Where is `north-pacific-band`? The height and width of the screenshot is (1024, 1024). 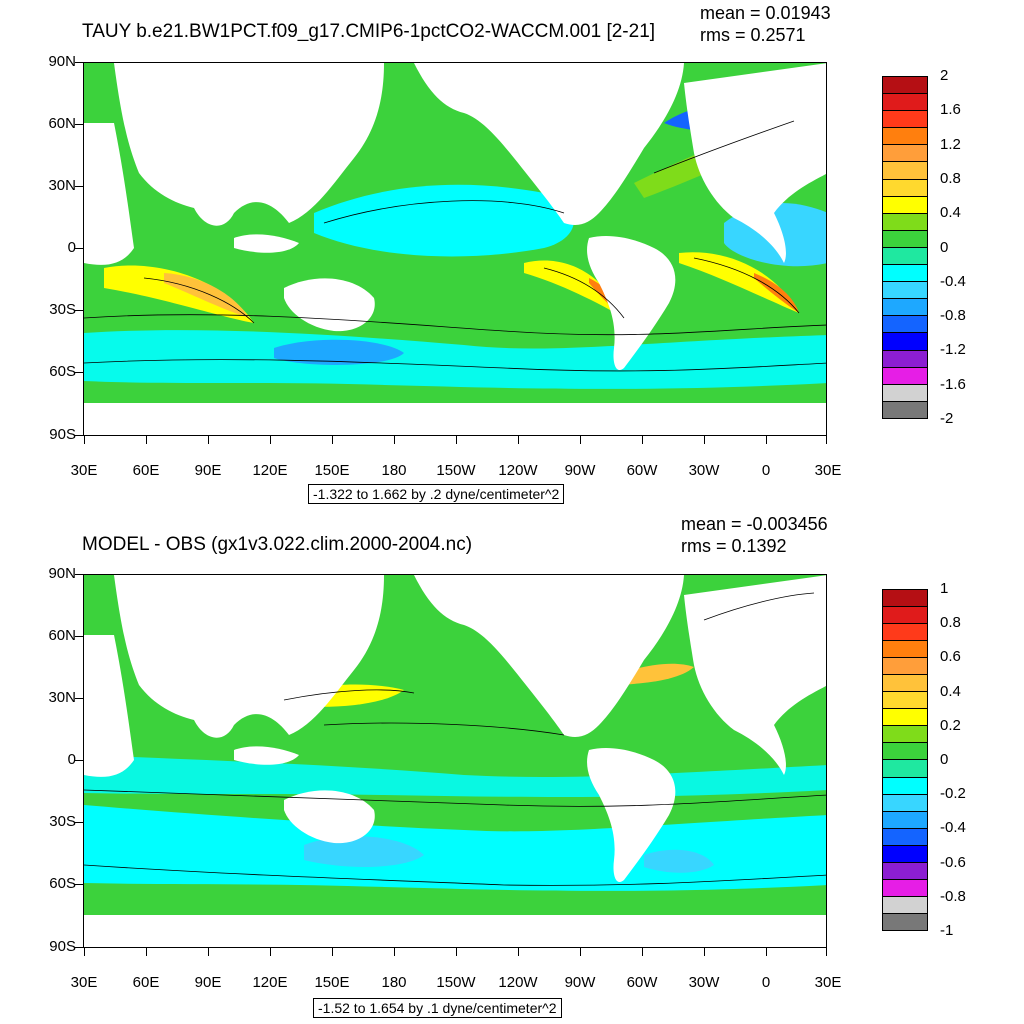
north-pacific-band is located at coordinates (444, 220).